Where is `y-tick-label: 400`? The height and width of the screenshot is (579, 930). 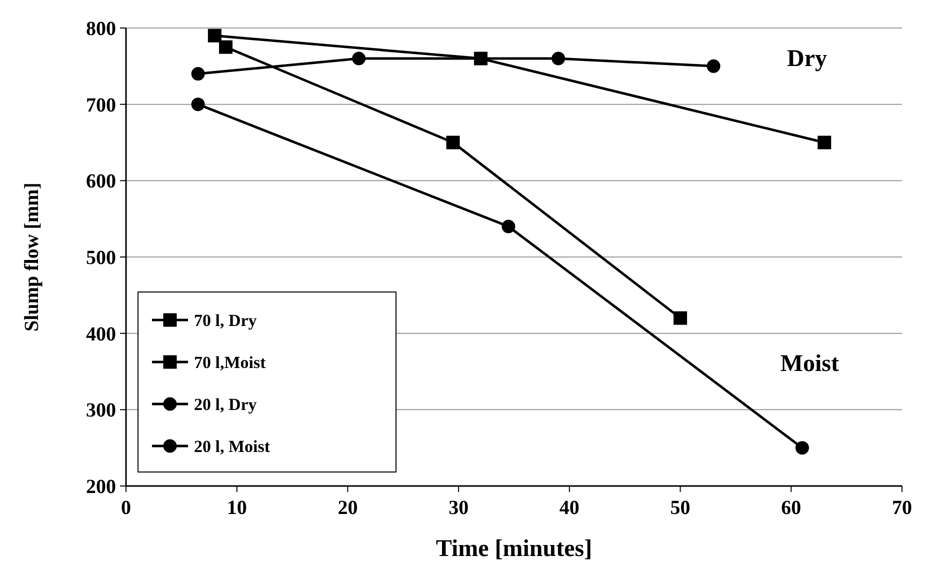 y-tick-label: 400 is located at coordinates (101, 334).